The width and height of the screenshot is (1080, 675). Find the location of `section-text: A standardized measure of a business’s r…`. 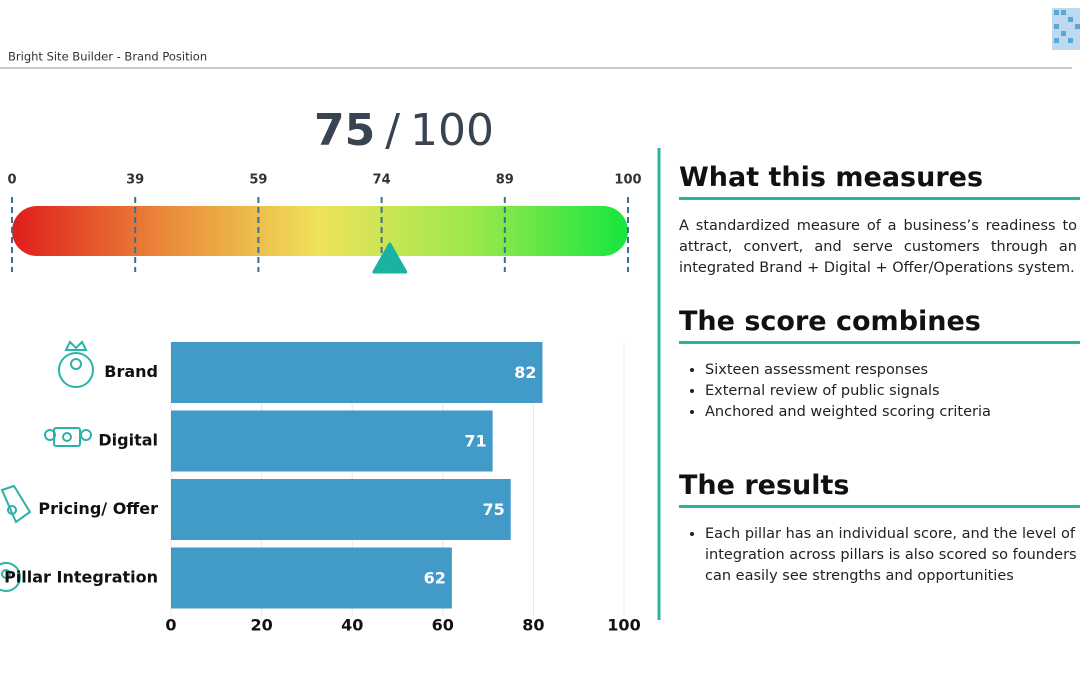

section-text: A standardized measure of a business’s r… is located at coordinates (878, 247).